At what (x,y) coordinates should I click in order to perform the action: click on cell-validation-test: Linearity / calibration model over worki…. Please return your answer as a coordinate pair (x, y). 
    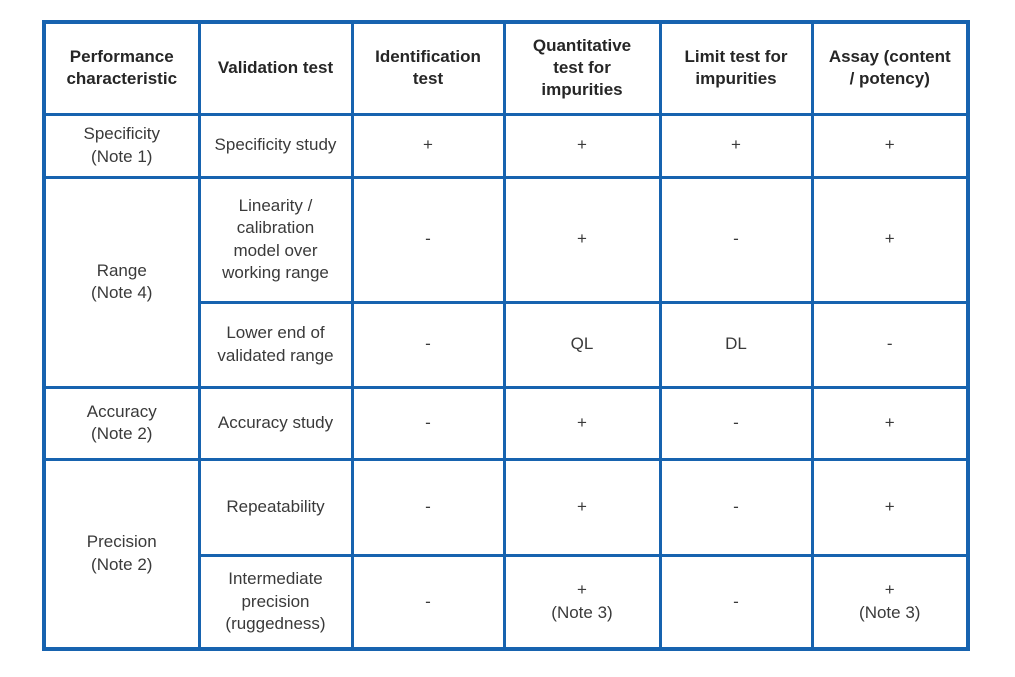
    Looking at the image, I should click on (275, 239).